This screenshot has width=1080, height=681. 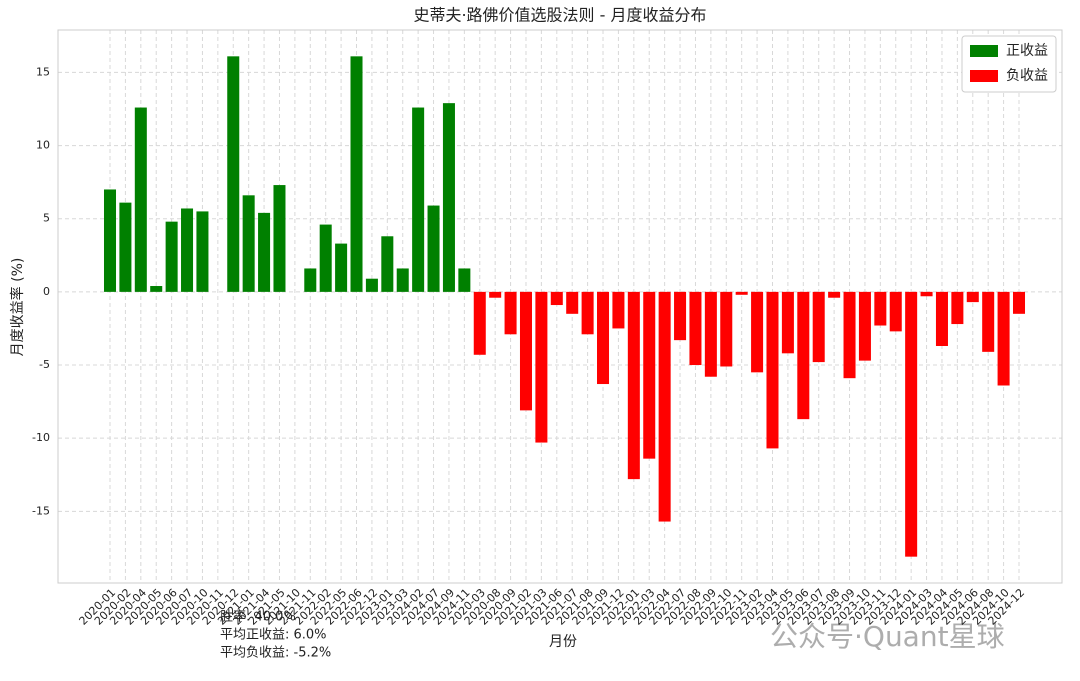 What do you see at coordinates (273, 635) in the screenshot?
I see `annotation: 平均正收益: 6.0%` at bounding box center [273, 635].